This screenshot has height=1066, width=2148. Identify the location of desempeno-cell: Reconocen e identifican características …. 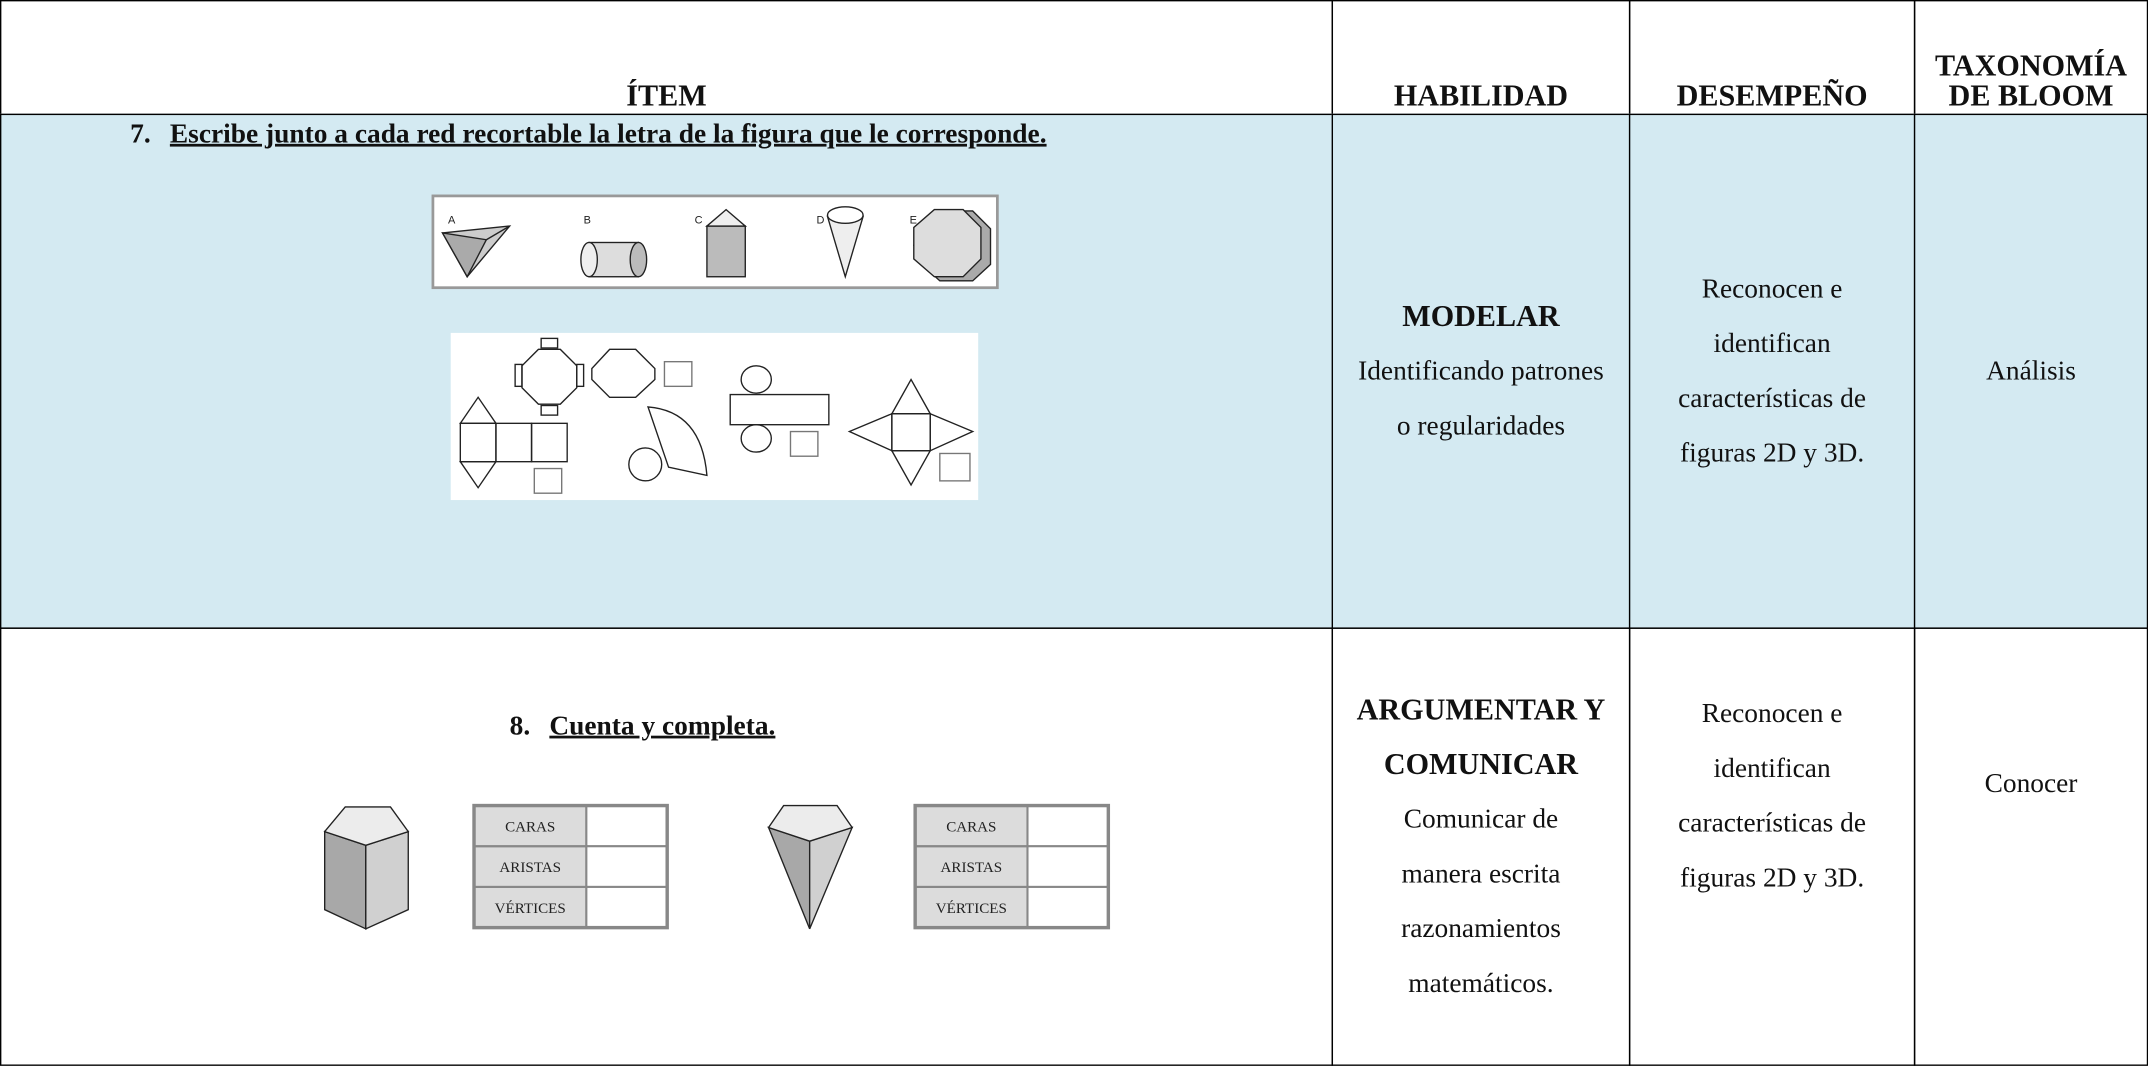
(1772, 371).